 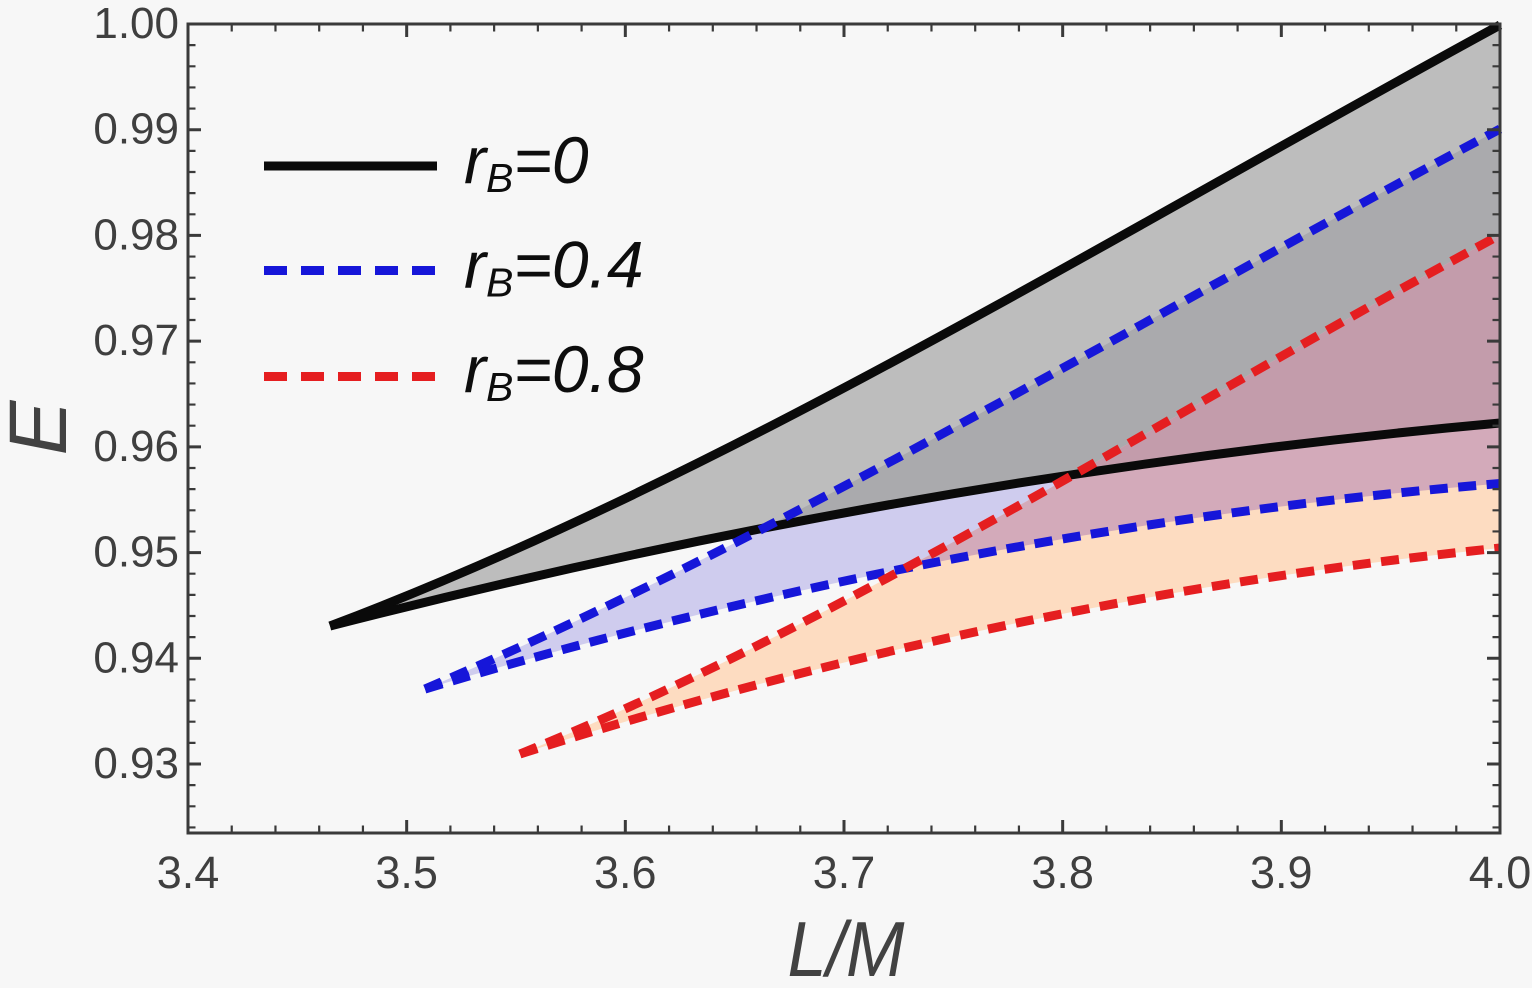 I want to click on svg-text: 3.9, so click(x=1281, y=872).